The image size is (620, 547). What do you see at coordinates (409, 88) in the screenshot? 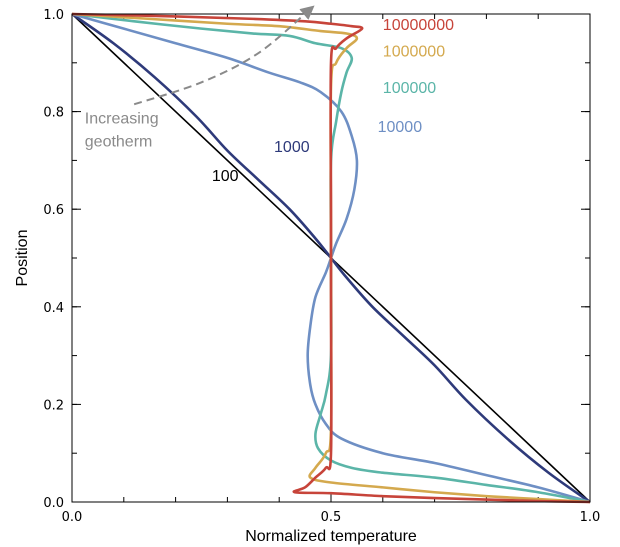
I see `series-label-100000: 100000` at bounding box center [409, 88].